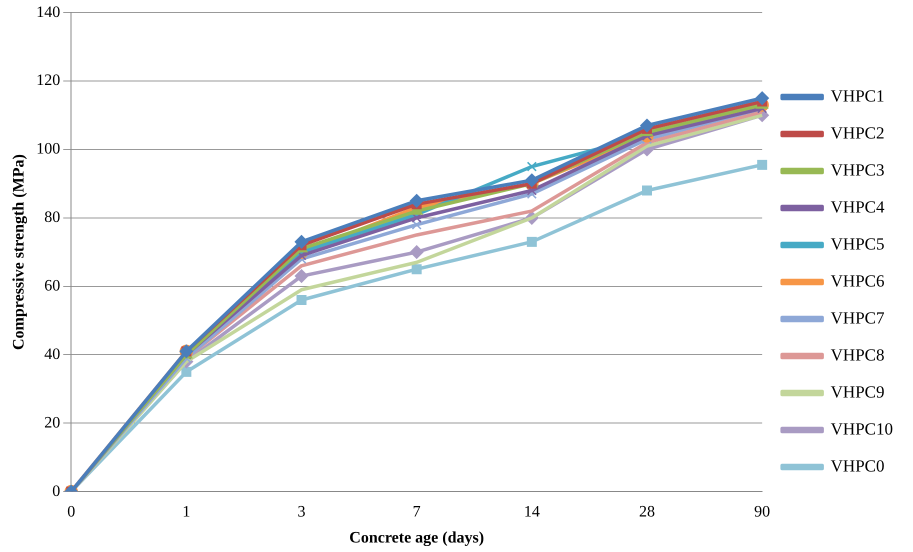 The height and width of the screenshot is (552, 913). What do you see at coordinates (416, 538) in the screenshot?
I see `x-axis-title: Concrete age (days)` at bounding box center [416, 538].